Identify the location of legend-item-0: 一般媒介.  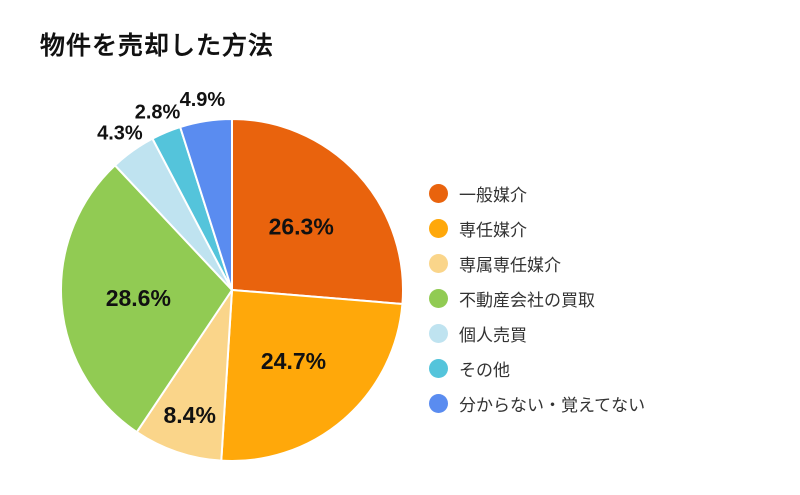
(537, 193).